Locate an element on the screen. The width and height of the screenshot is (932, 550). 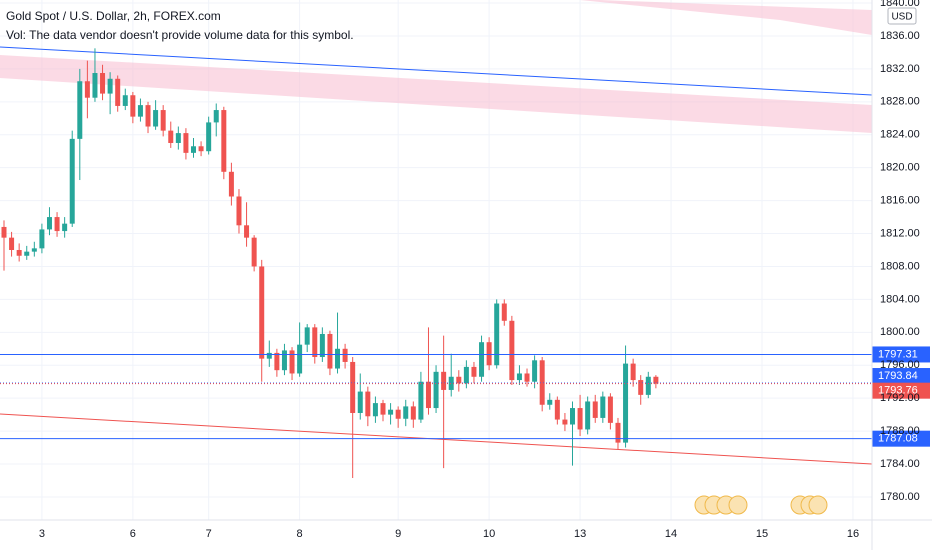
currency-box is located at coordinates (902, 16).